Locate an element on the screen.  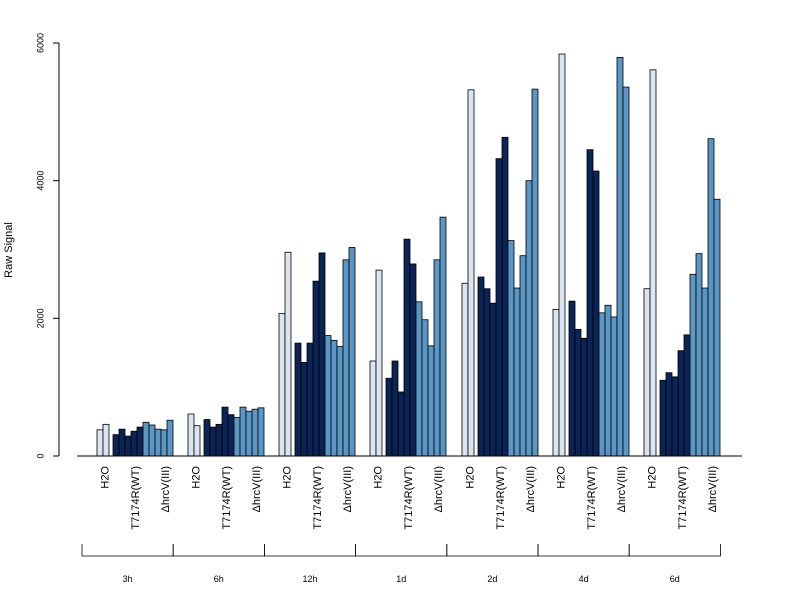
y-tick-label: 0 is located at coordinates (40, 455).